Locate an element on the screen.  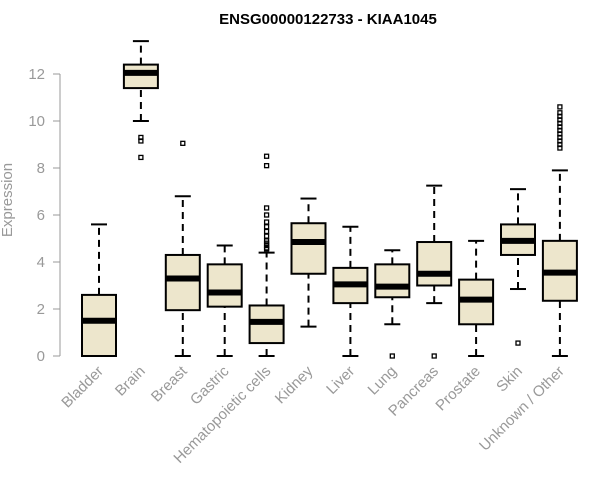
y-tick-label: 2 is located at coordinates (41, 309).